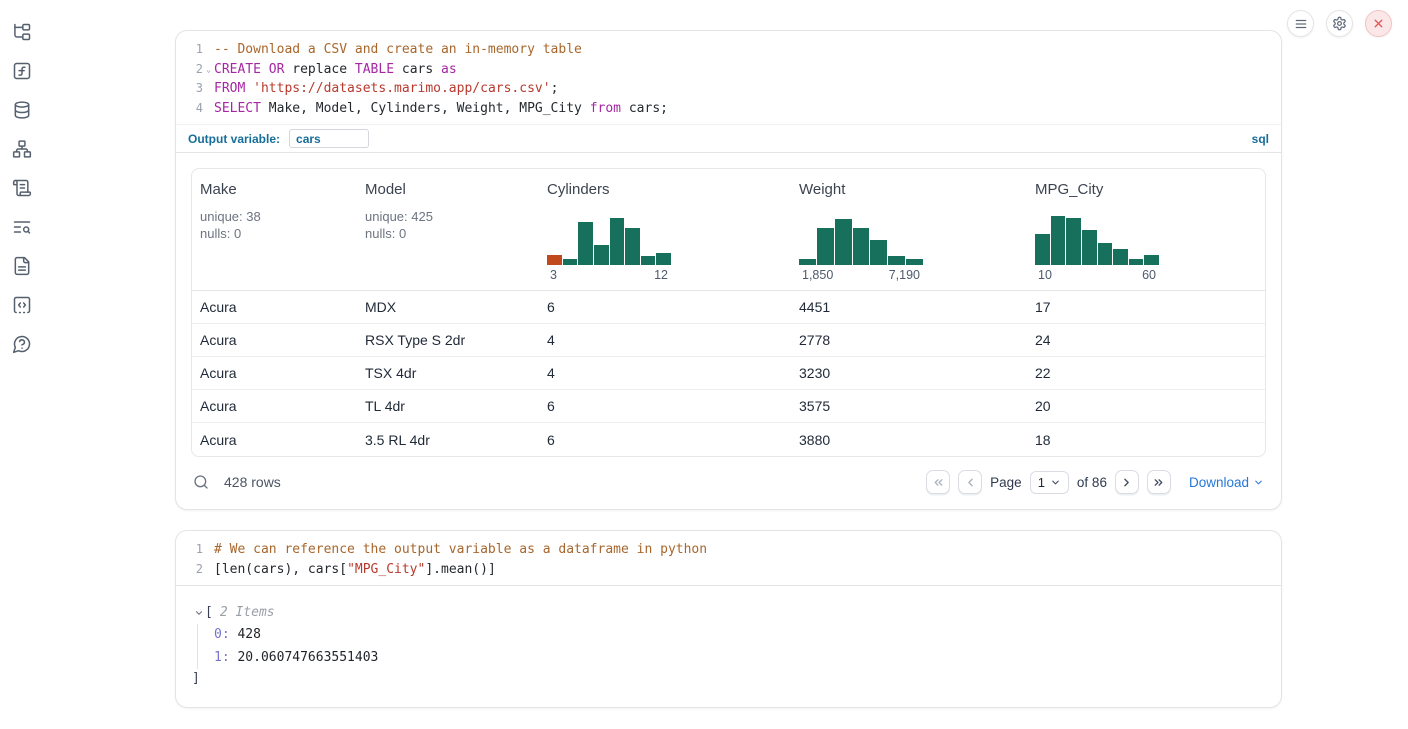  What do you see at coordinates (1049, 482) in the screenshot?
I see `page-select: 1` at bounding box center [1049, 482].